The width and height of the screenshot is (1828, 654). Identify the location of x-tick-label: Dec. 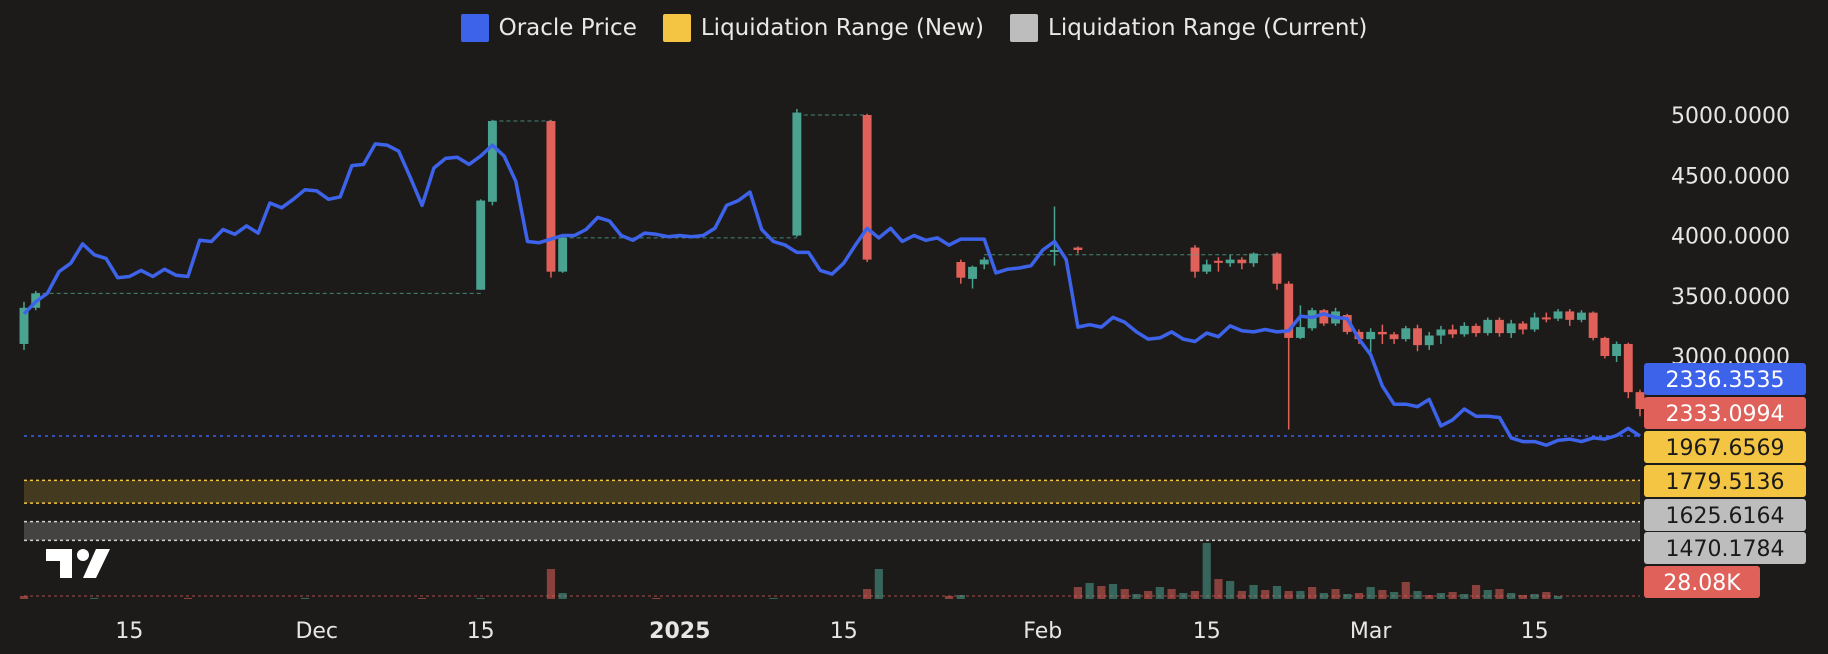
(316, 631).